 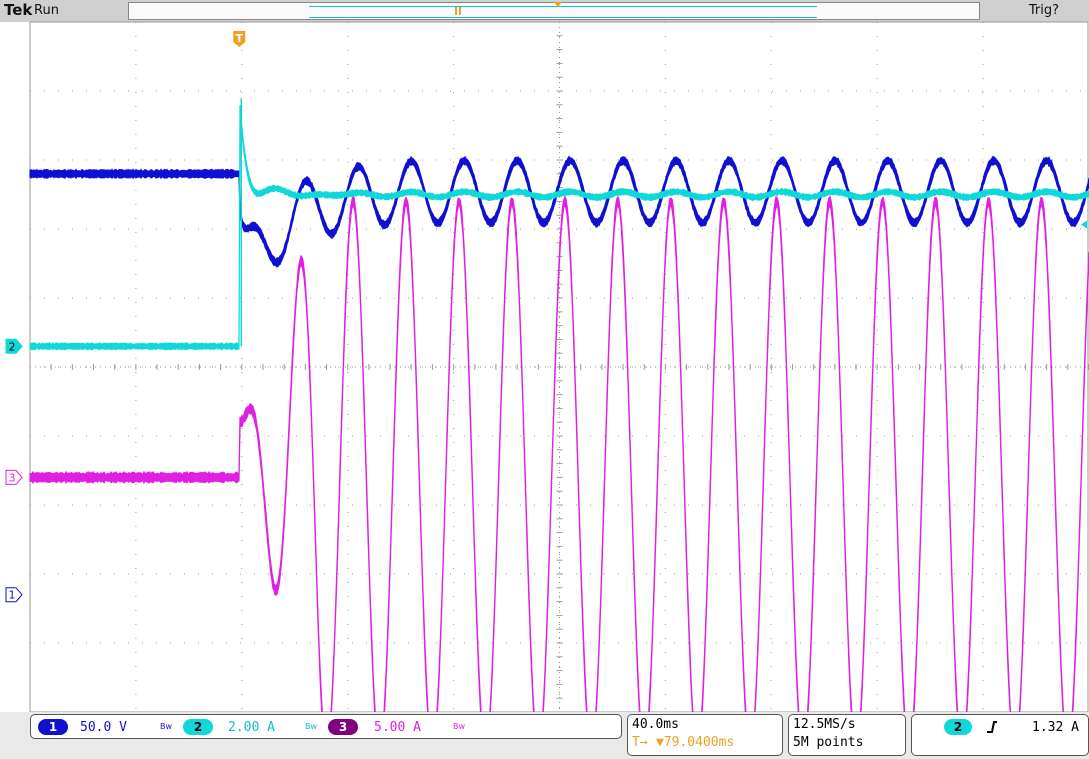 What do you see at coordinates (46, 10) in the screenshot?
I see `acquisition-status: Run` at bounding box center [46, 10].